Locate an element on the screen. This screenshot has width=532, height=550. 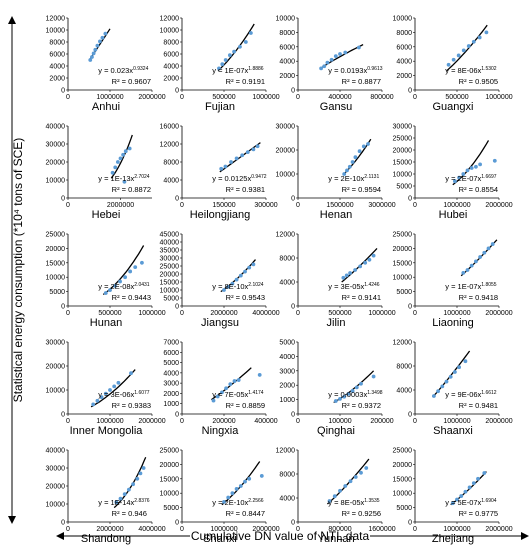
y-tick-label: 4000 is located at coordinates (287, 357).